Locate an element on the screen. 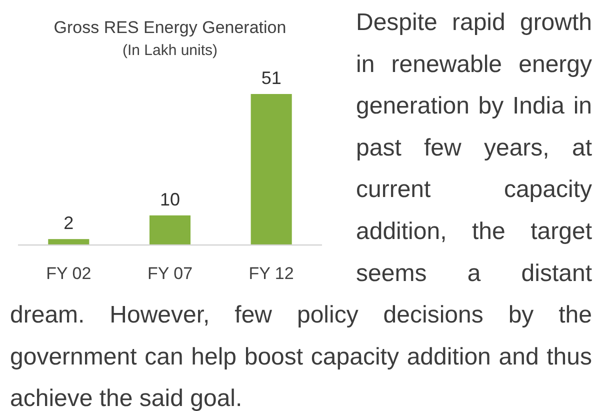 Image resolution: width=599 pixels, height=411 pixels. chart-subtitle: (In Lakh units) is located at coordinates (170, 50).